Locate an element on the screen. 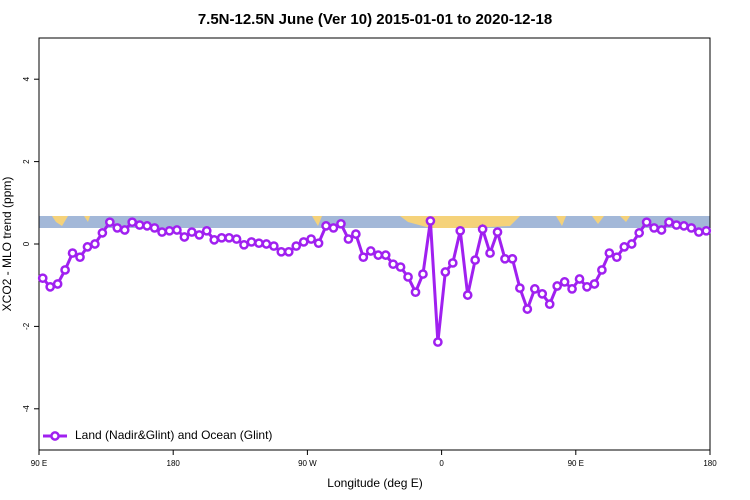 This screenshot has width=750, height=500. x-axis-label: Longitude (deg E) is located at coordinates (374, 483).